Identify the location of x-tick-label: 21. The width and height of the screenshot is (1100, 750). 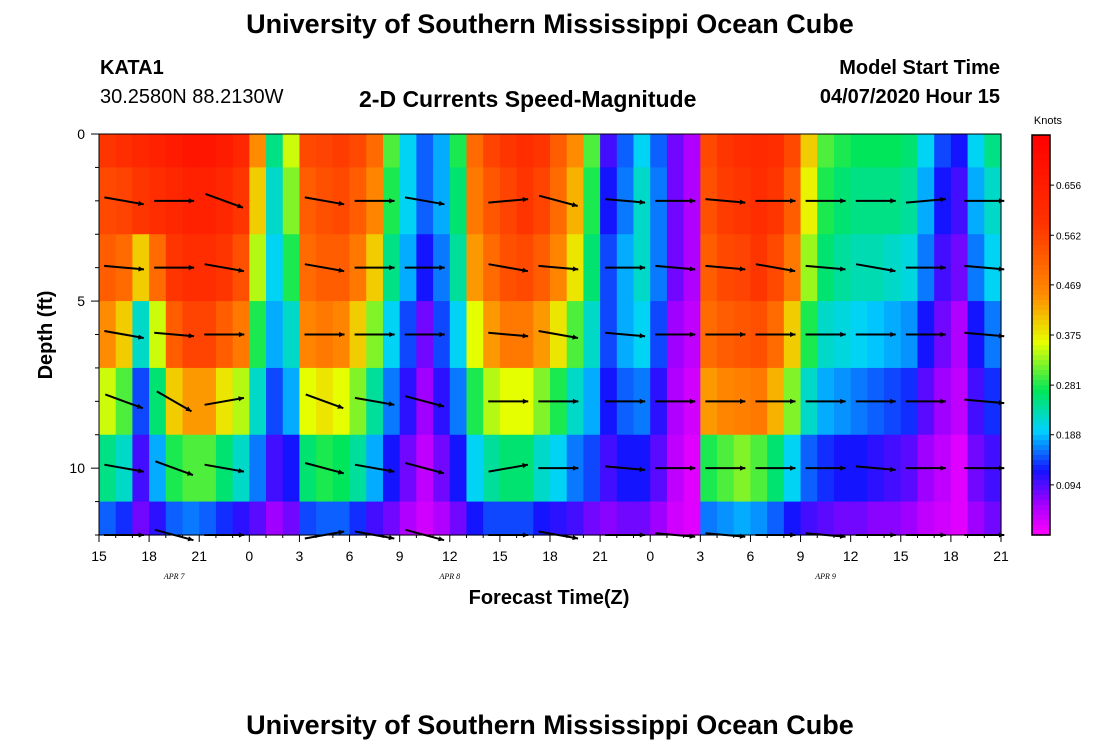
(600, 556).